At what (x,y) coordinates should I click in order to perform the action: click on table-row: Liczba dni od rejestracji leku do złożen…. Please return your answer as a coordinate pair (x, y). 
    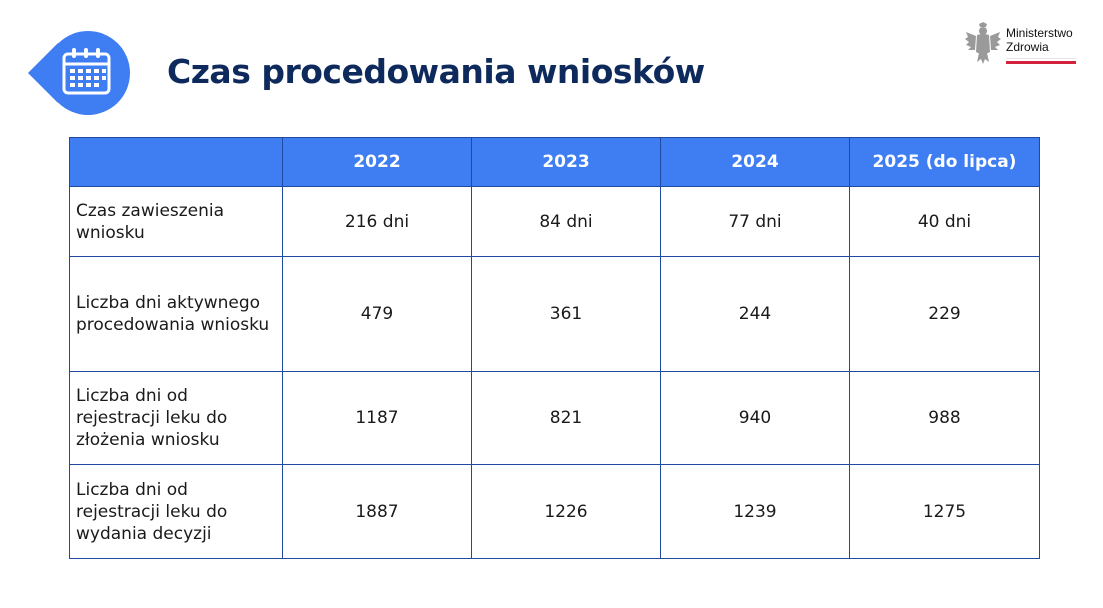
    Looking at the image, I should click on (554, 418).